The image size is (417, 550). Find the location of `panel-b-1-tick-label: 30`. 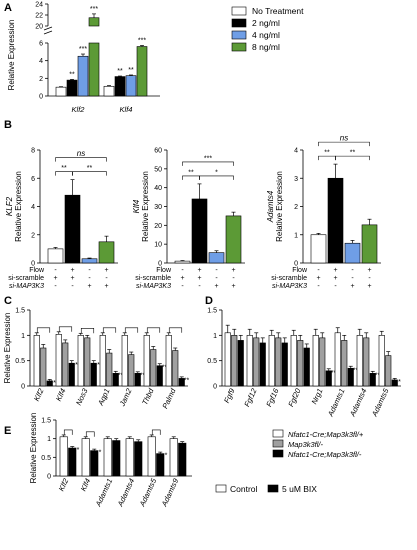

panel-b-1-tick-label: 30 is located at coordinates (158, 207).